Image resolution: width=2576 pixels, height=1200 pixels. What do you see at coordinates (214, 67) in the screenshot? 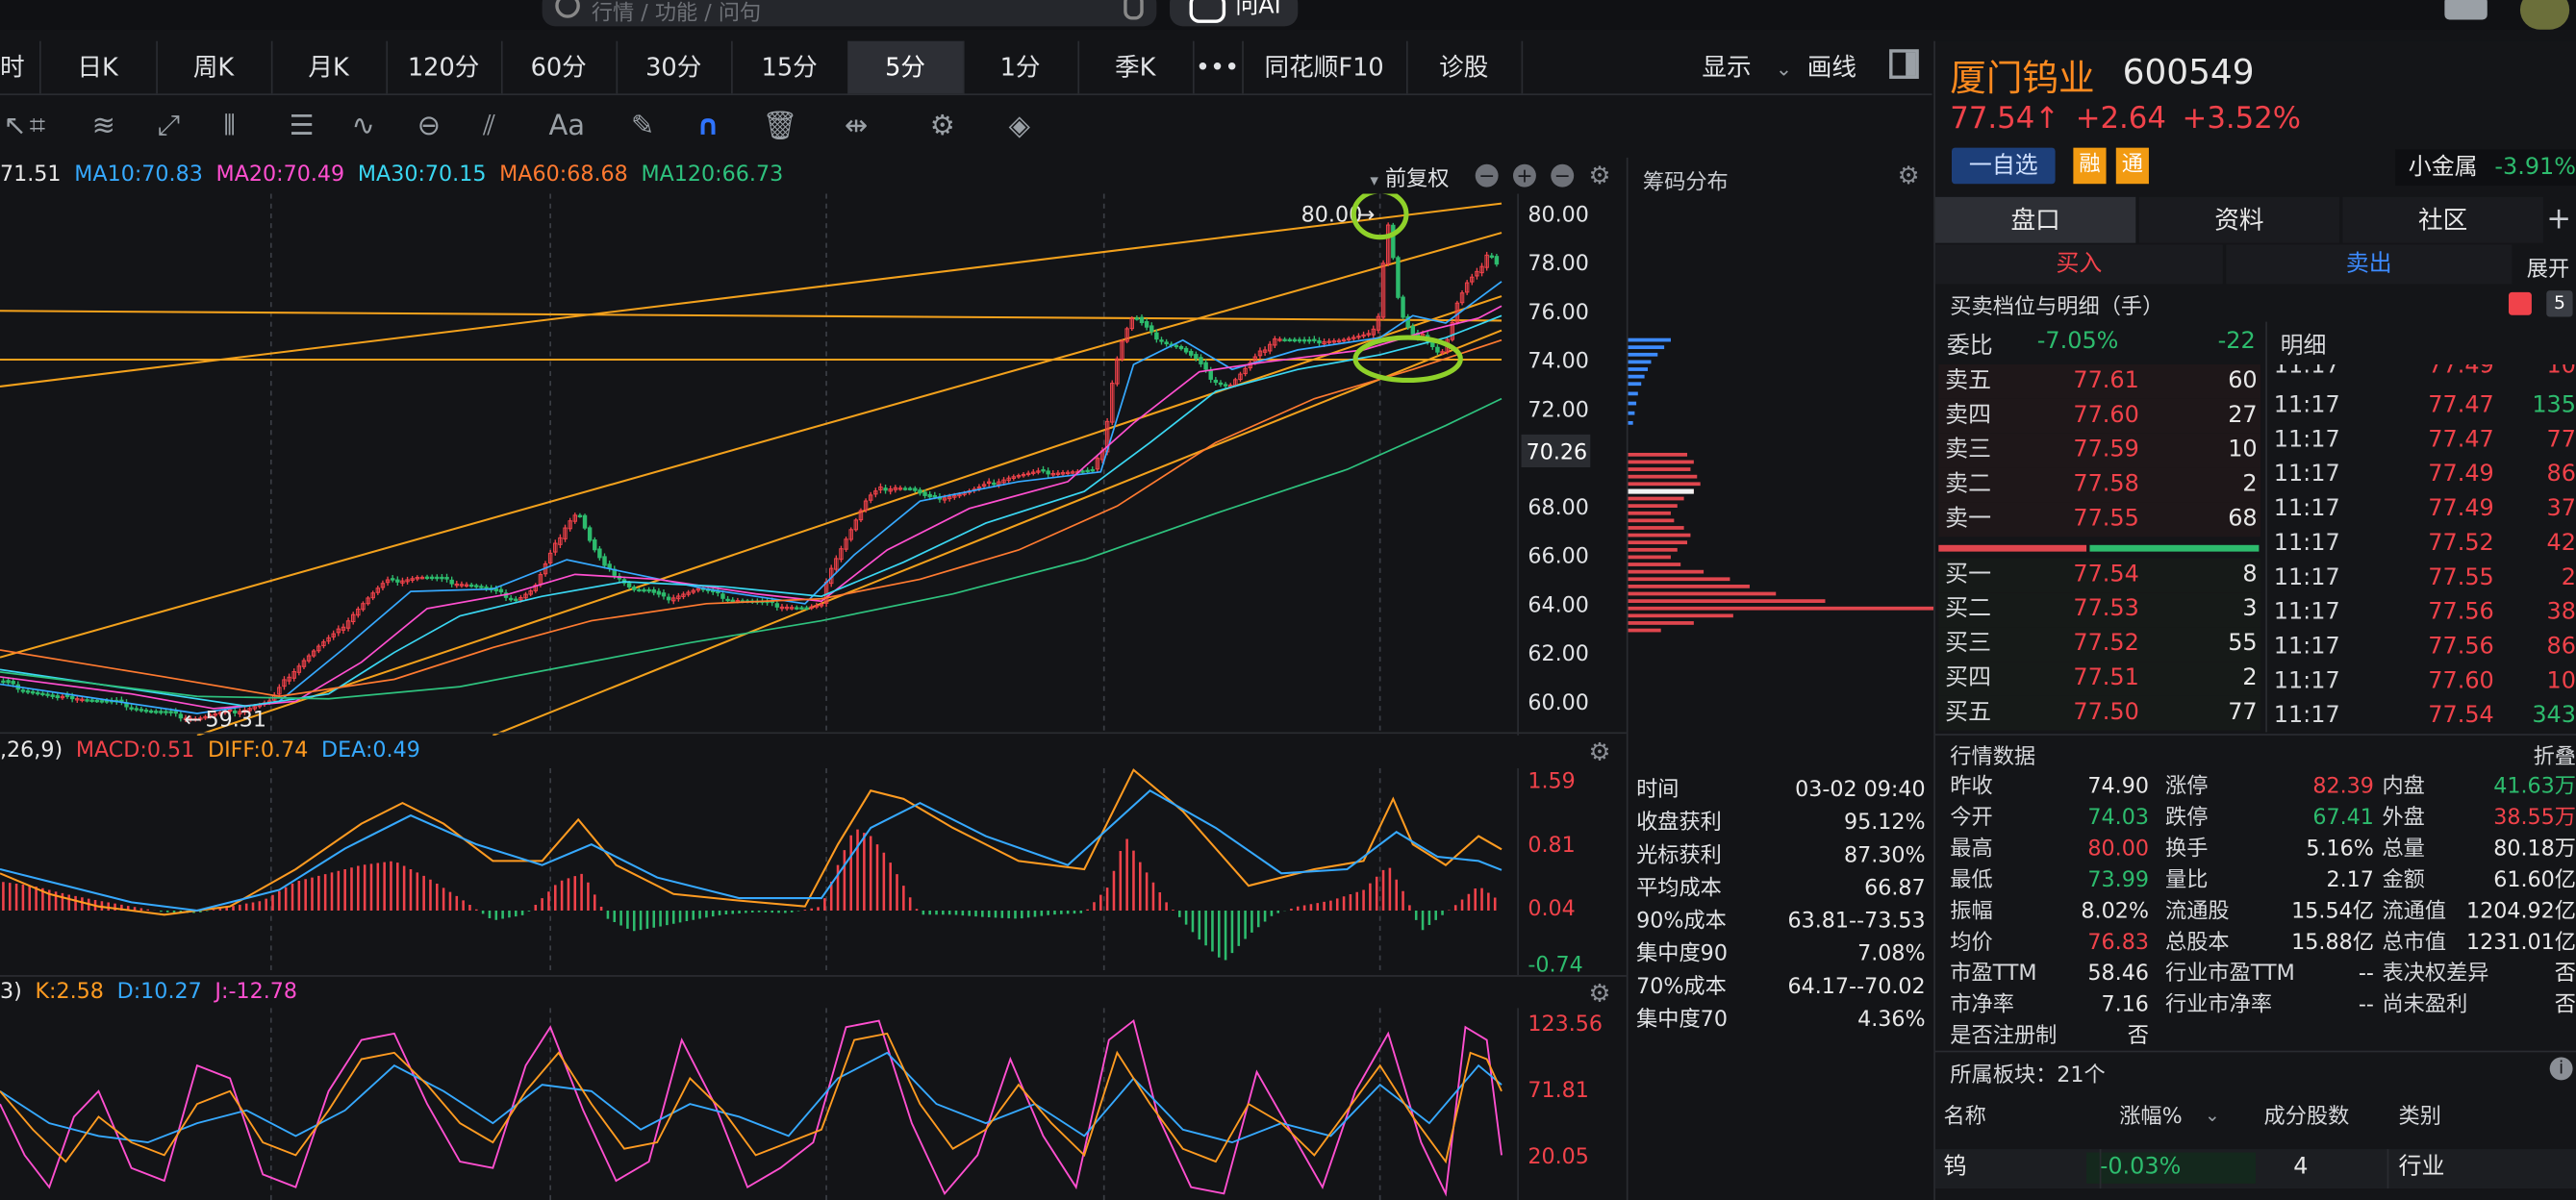
I see `tab-2: 周K` at bounding box center [214, 67].